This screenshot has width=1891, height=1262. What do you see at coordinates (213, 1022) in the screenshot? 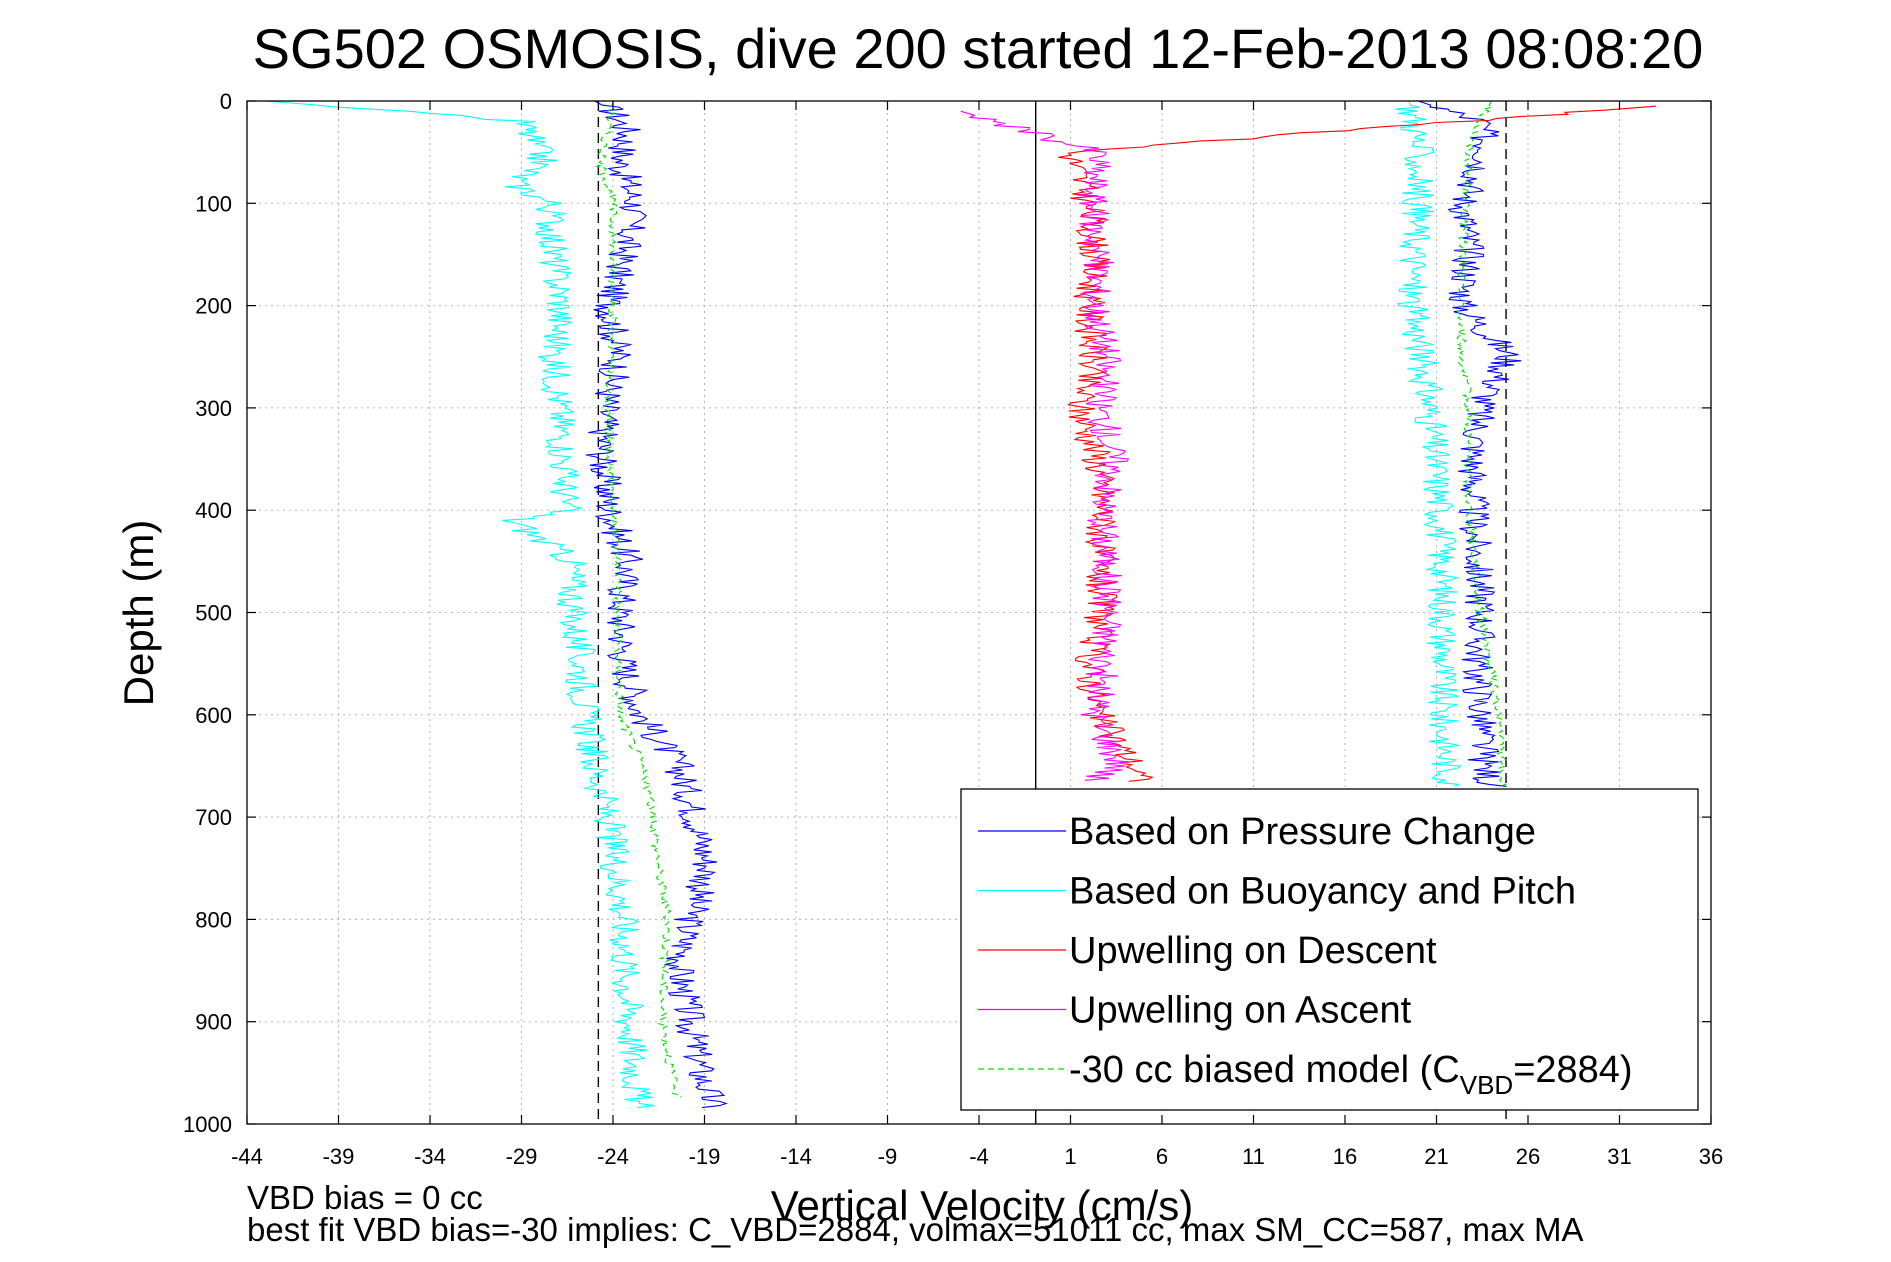
I see `y-tick-label: 900` at bounding box center [213, 1022].